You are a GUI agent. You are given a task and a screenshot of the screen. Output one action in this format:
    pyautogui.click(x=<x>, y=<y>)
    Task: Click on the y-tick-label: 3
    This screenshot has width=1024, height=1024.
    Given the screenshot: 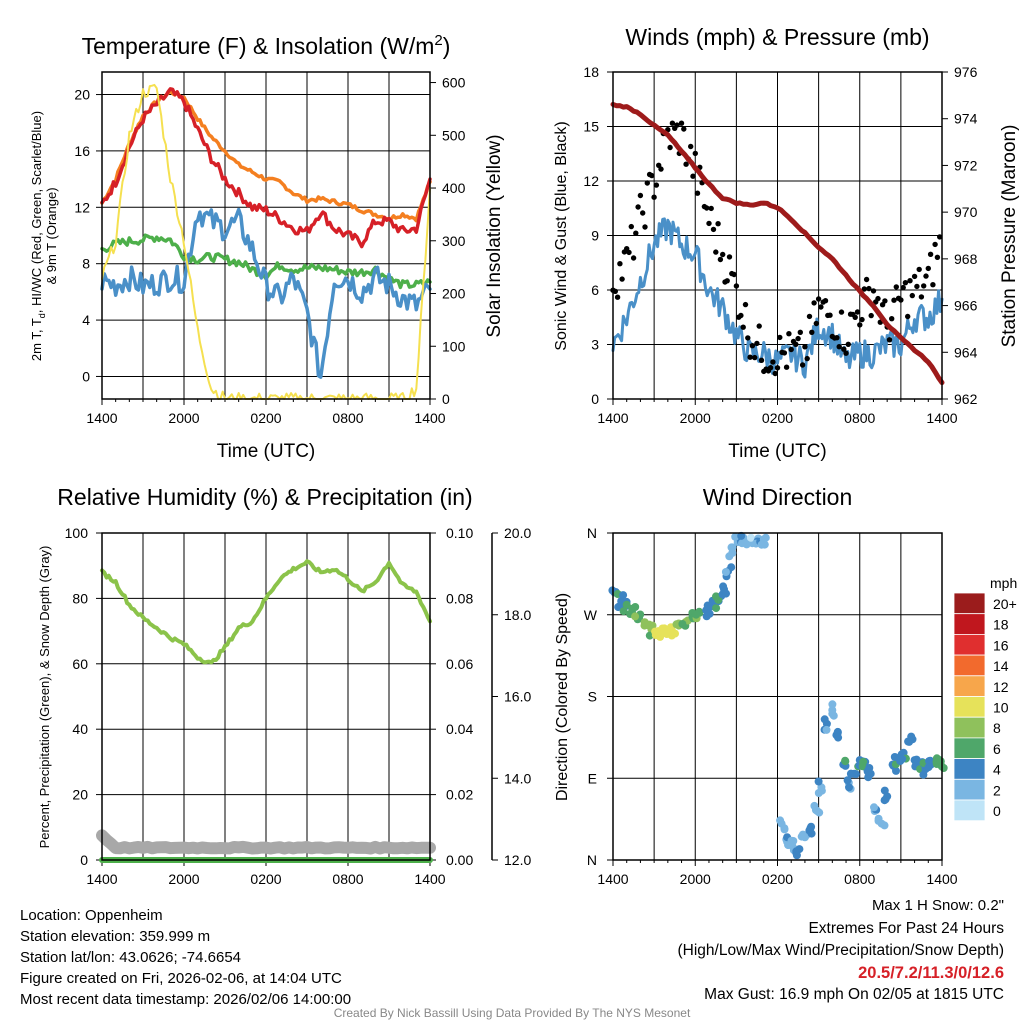 What is the action you would take?
    pyautogui.click(x=595, y=345)
    